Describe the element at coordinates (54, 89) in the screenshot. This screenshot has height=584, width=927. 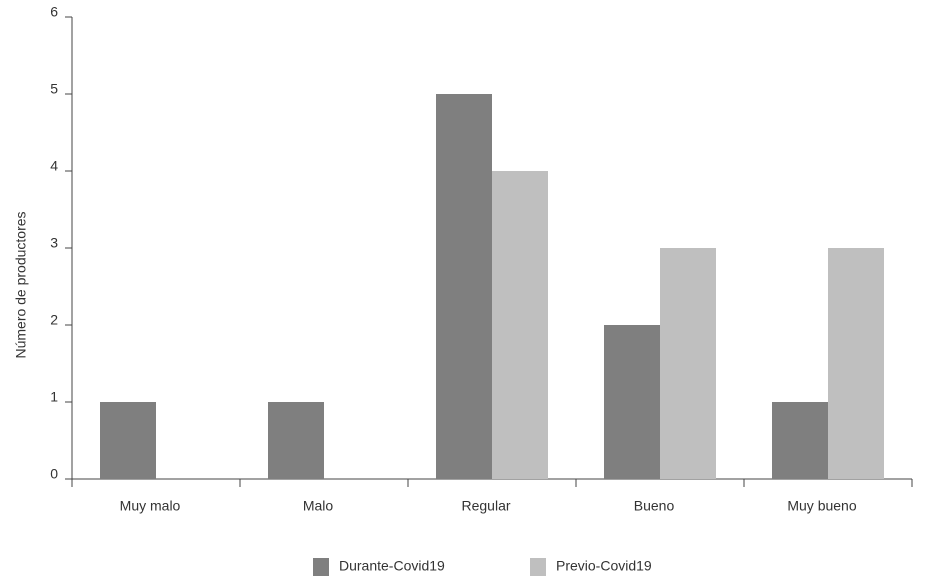
I see `y-tick-label: 5` at that location.